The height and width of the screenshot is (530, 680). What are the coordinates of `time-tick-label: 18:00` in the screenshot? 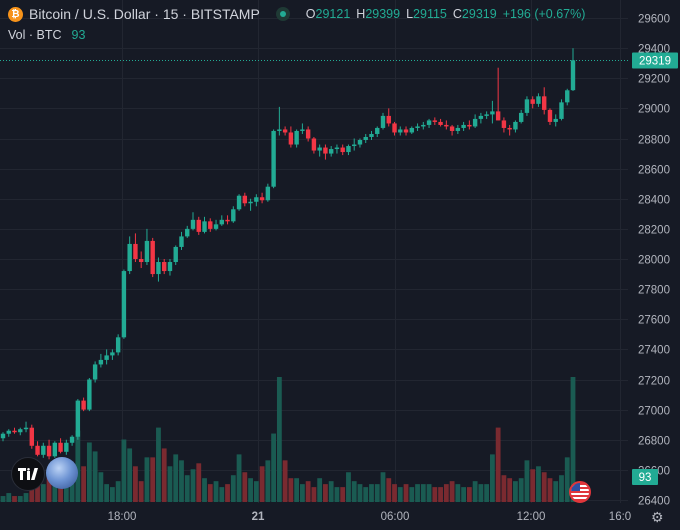 It's located at (122, 517).